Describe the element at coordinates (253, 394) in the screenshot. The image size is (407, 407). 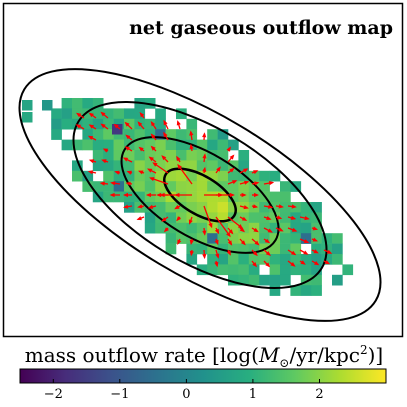
I see `colorbar-tick-label: 1` at that location.